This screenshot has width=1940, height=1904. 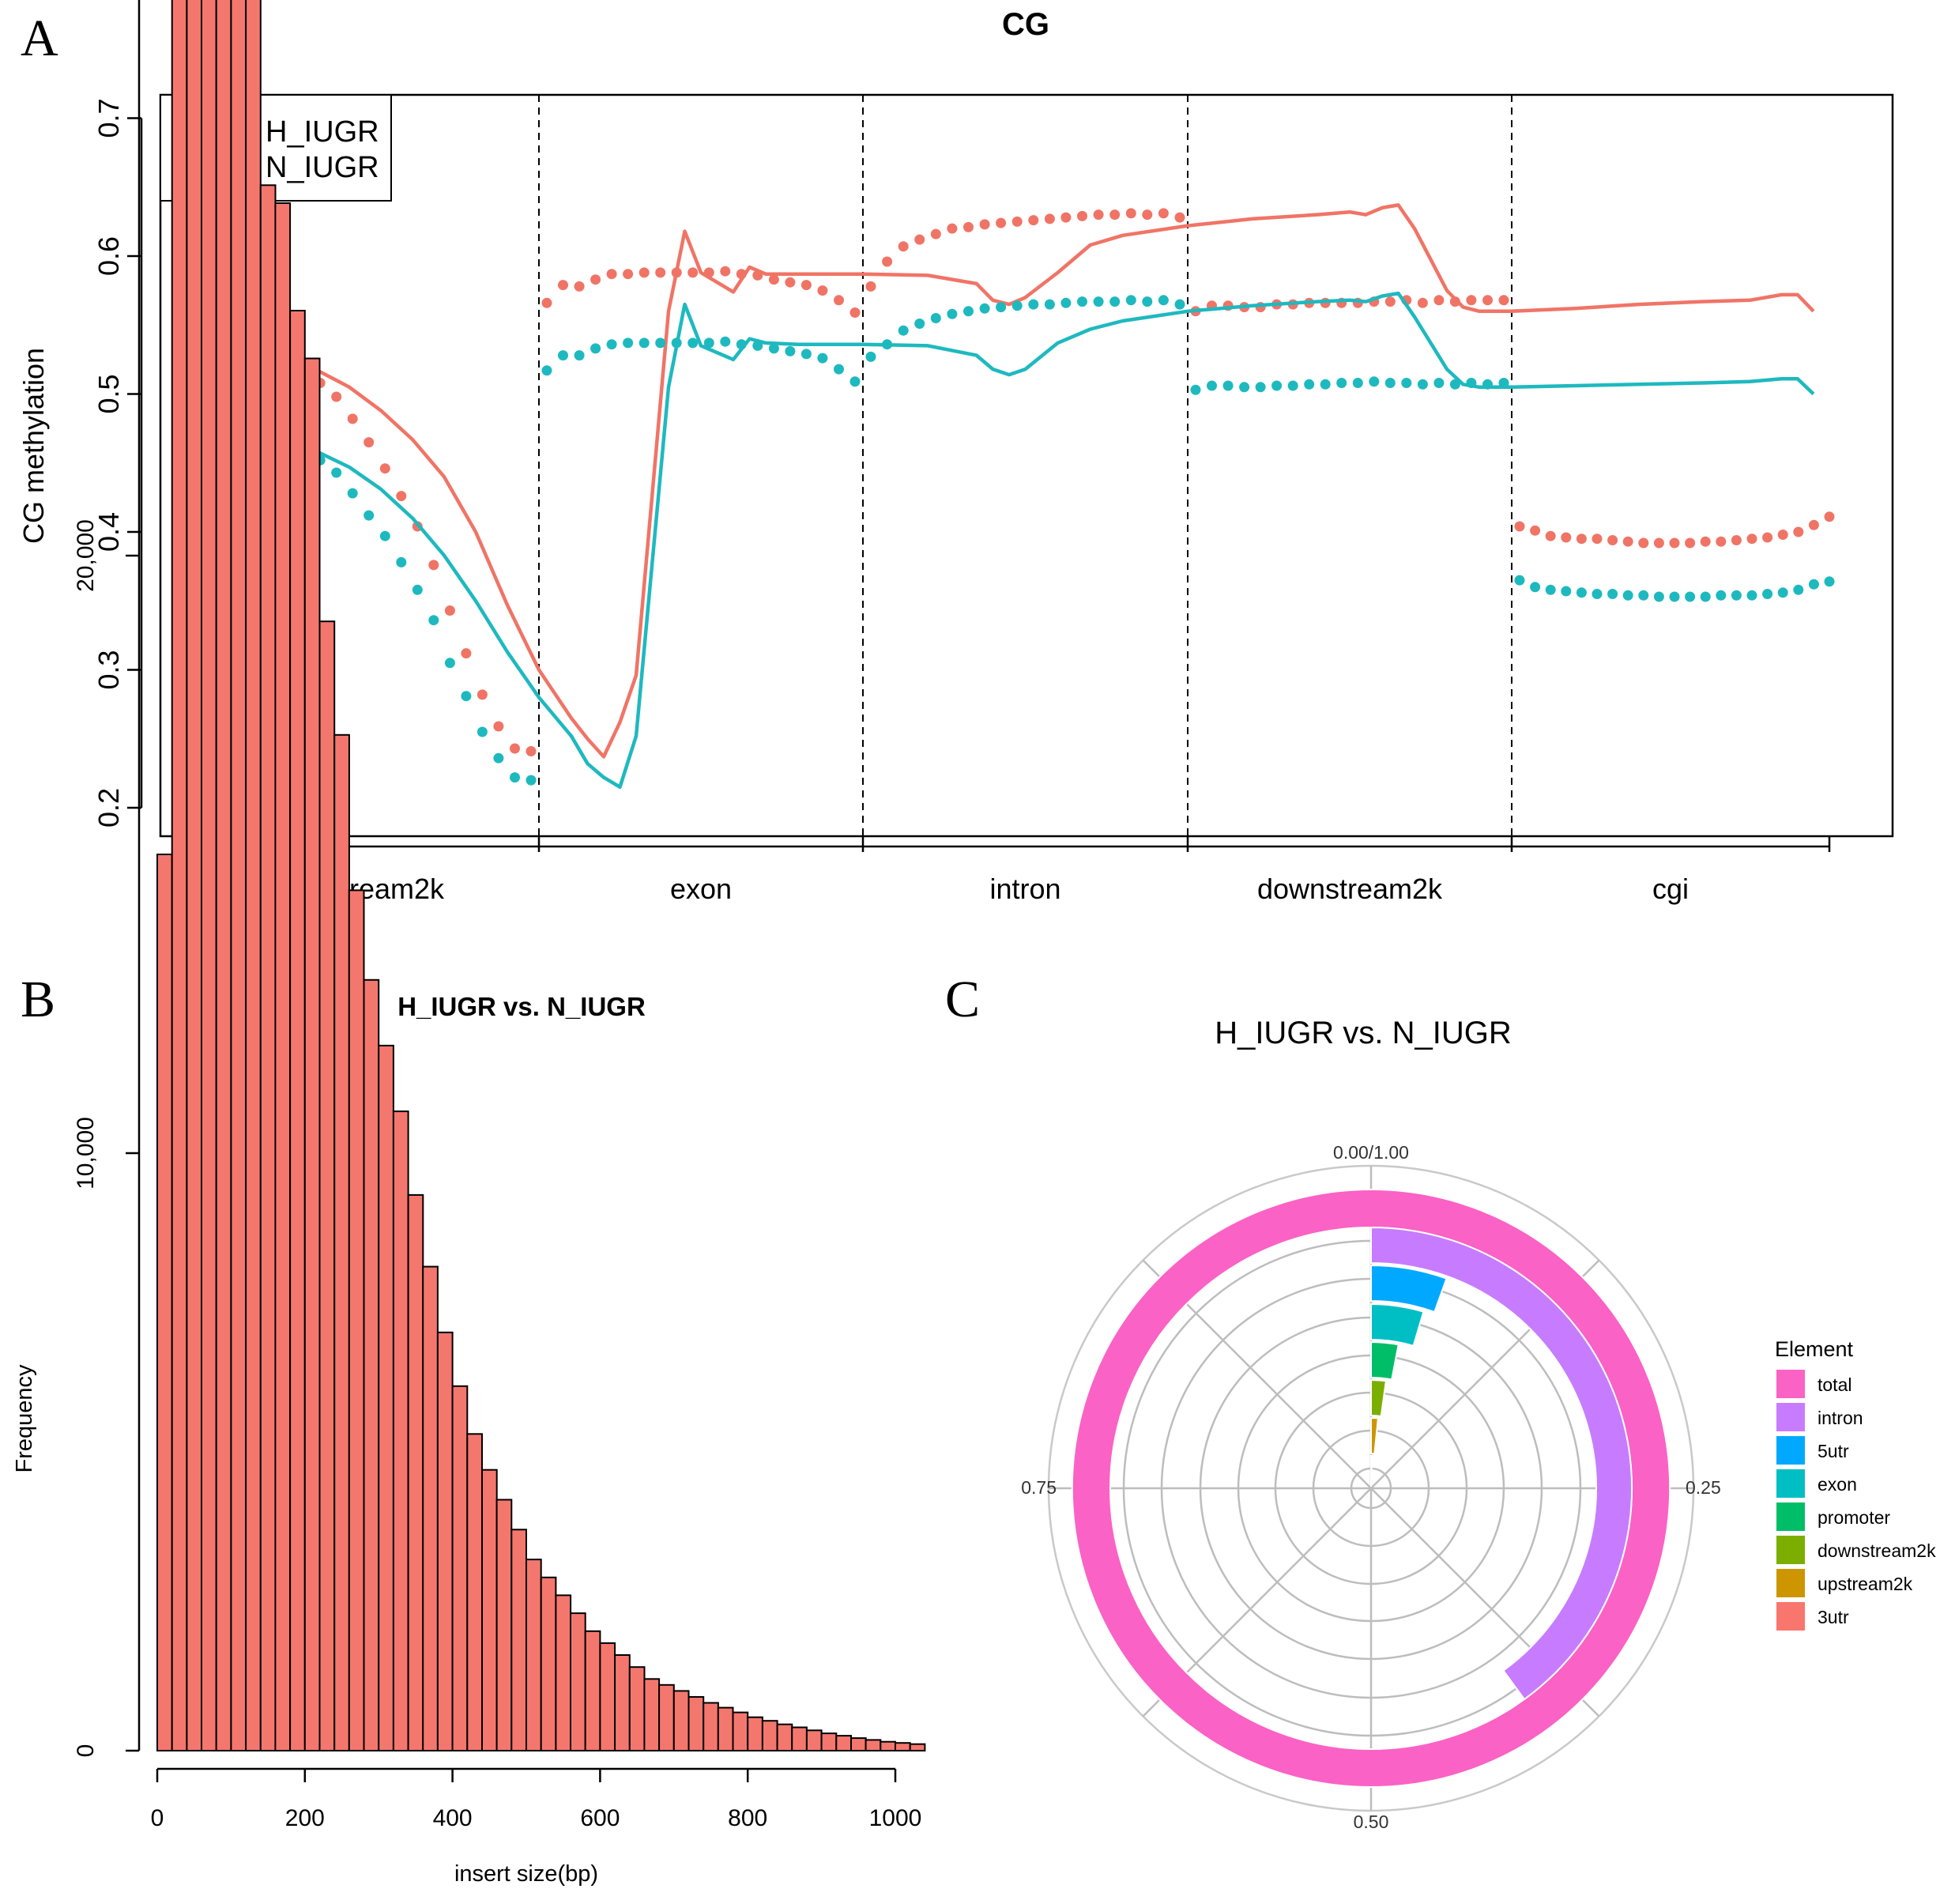 What do you see at coordinates (600, 1818) in the screenshot?
I see `b-x-tick-label: 600` at bounding box center [600, 1818].